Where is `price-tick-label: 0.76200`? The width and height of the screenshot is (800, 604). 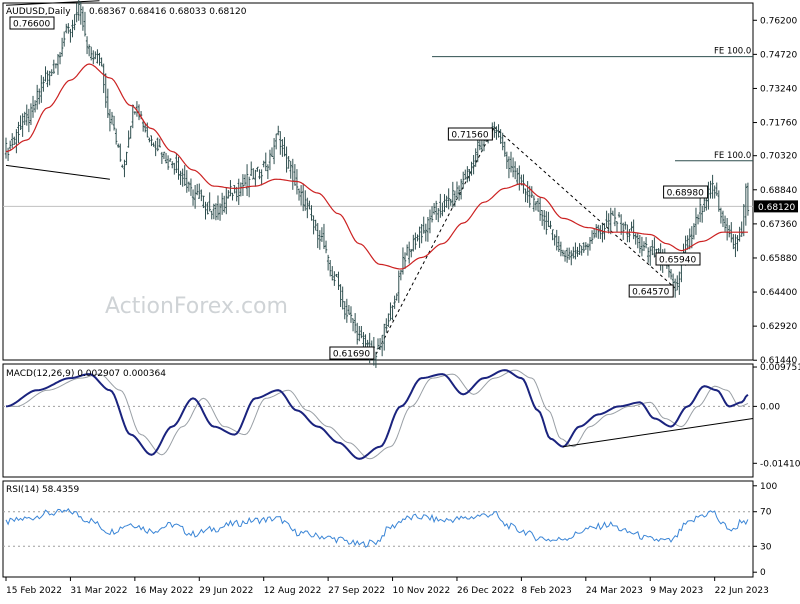
price-tick-label: 0.76200 is located at coordinates (778, 21).